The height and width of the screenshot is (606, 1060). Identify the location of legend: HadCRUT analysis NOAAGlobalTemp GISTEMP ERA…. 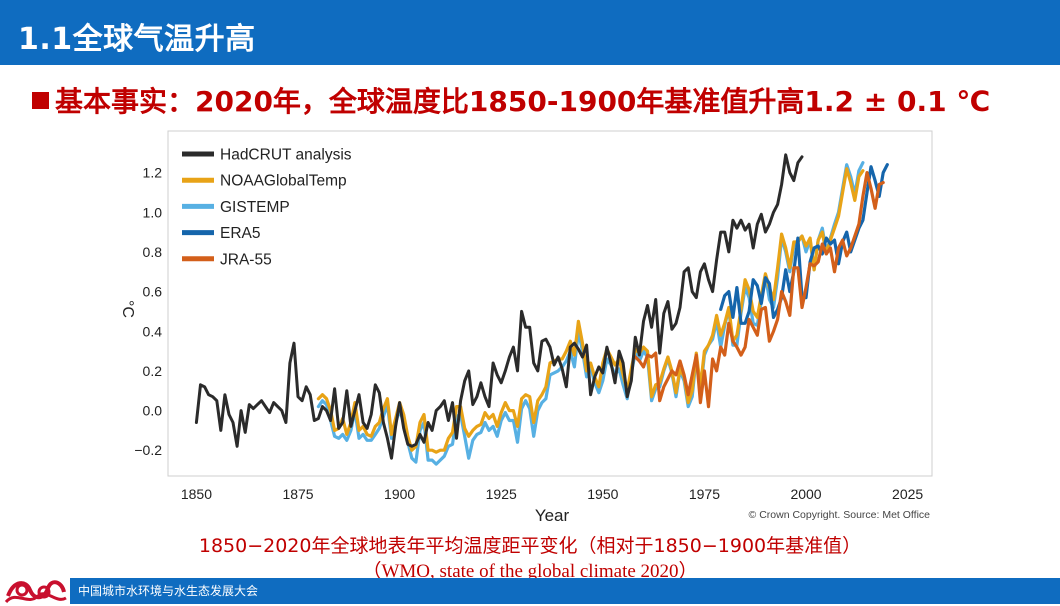
(267, 207).